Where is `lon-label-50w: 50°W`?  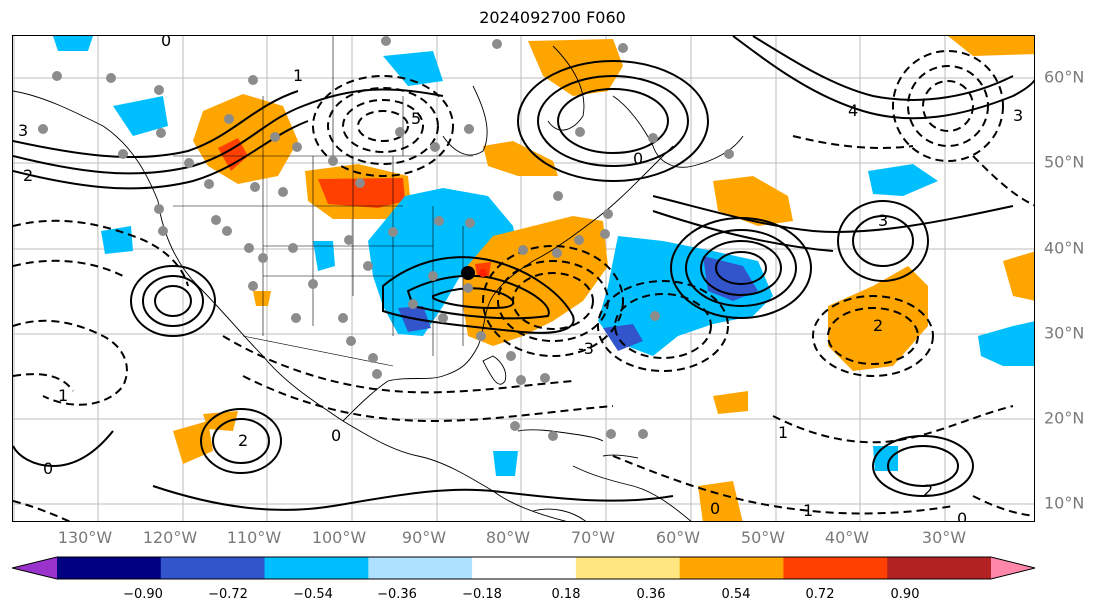 lon-label-50w: 50°W is located at coordinates (763, 537).